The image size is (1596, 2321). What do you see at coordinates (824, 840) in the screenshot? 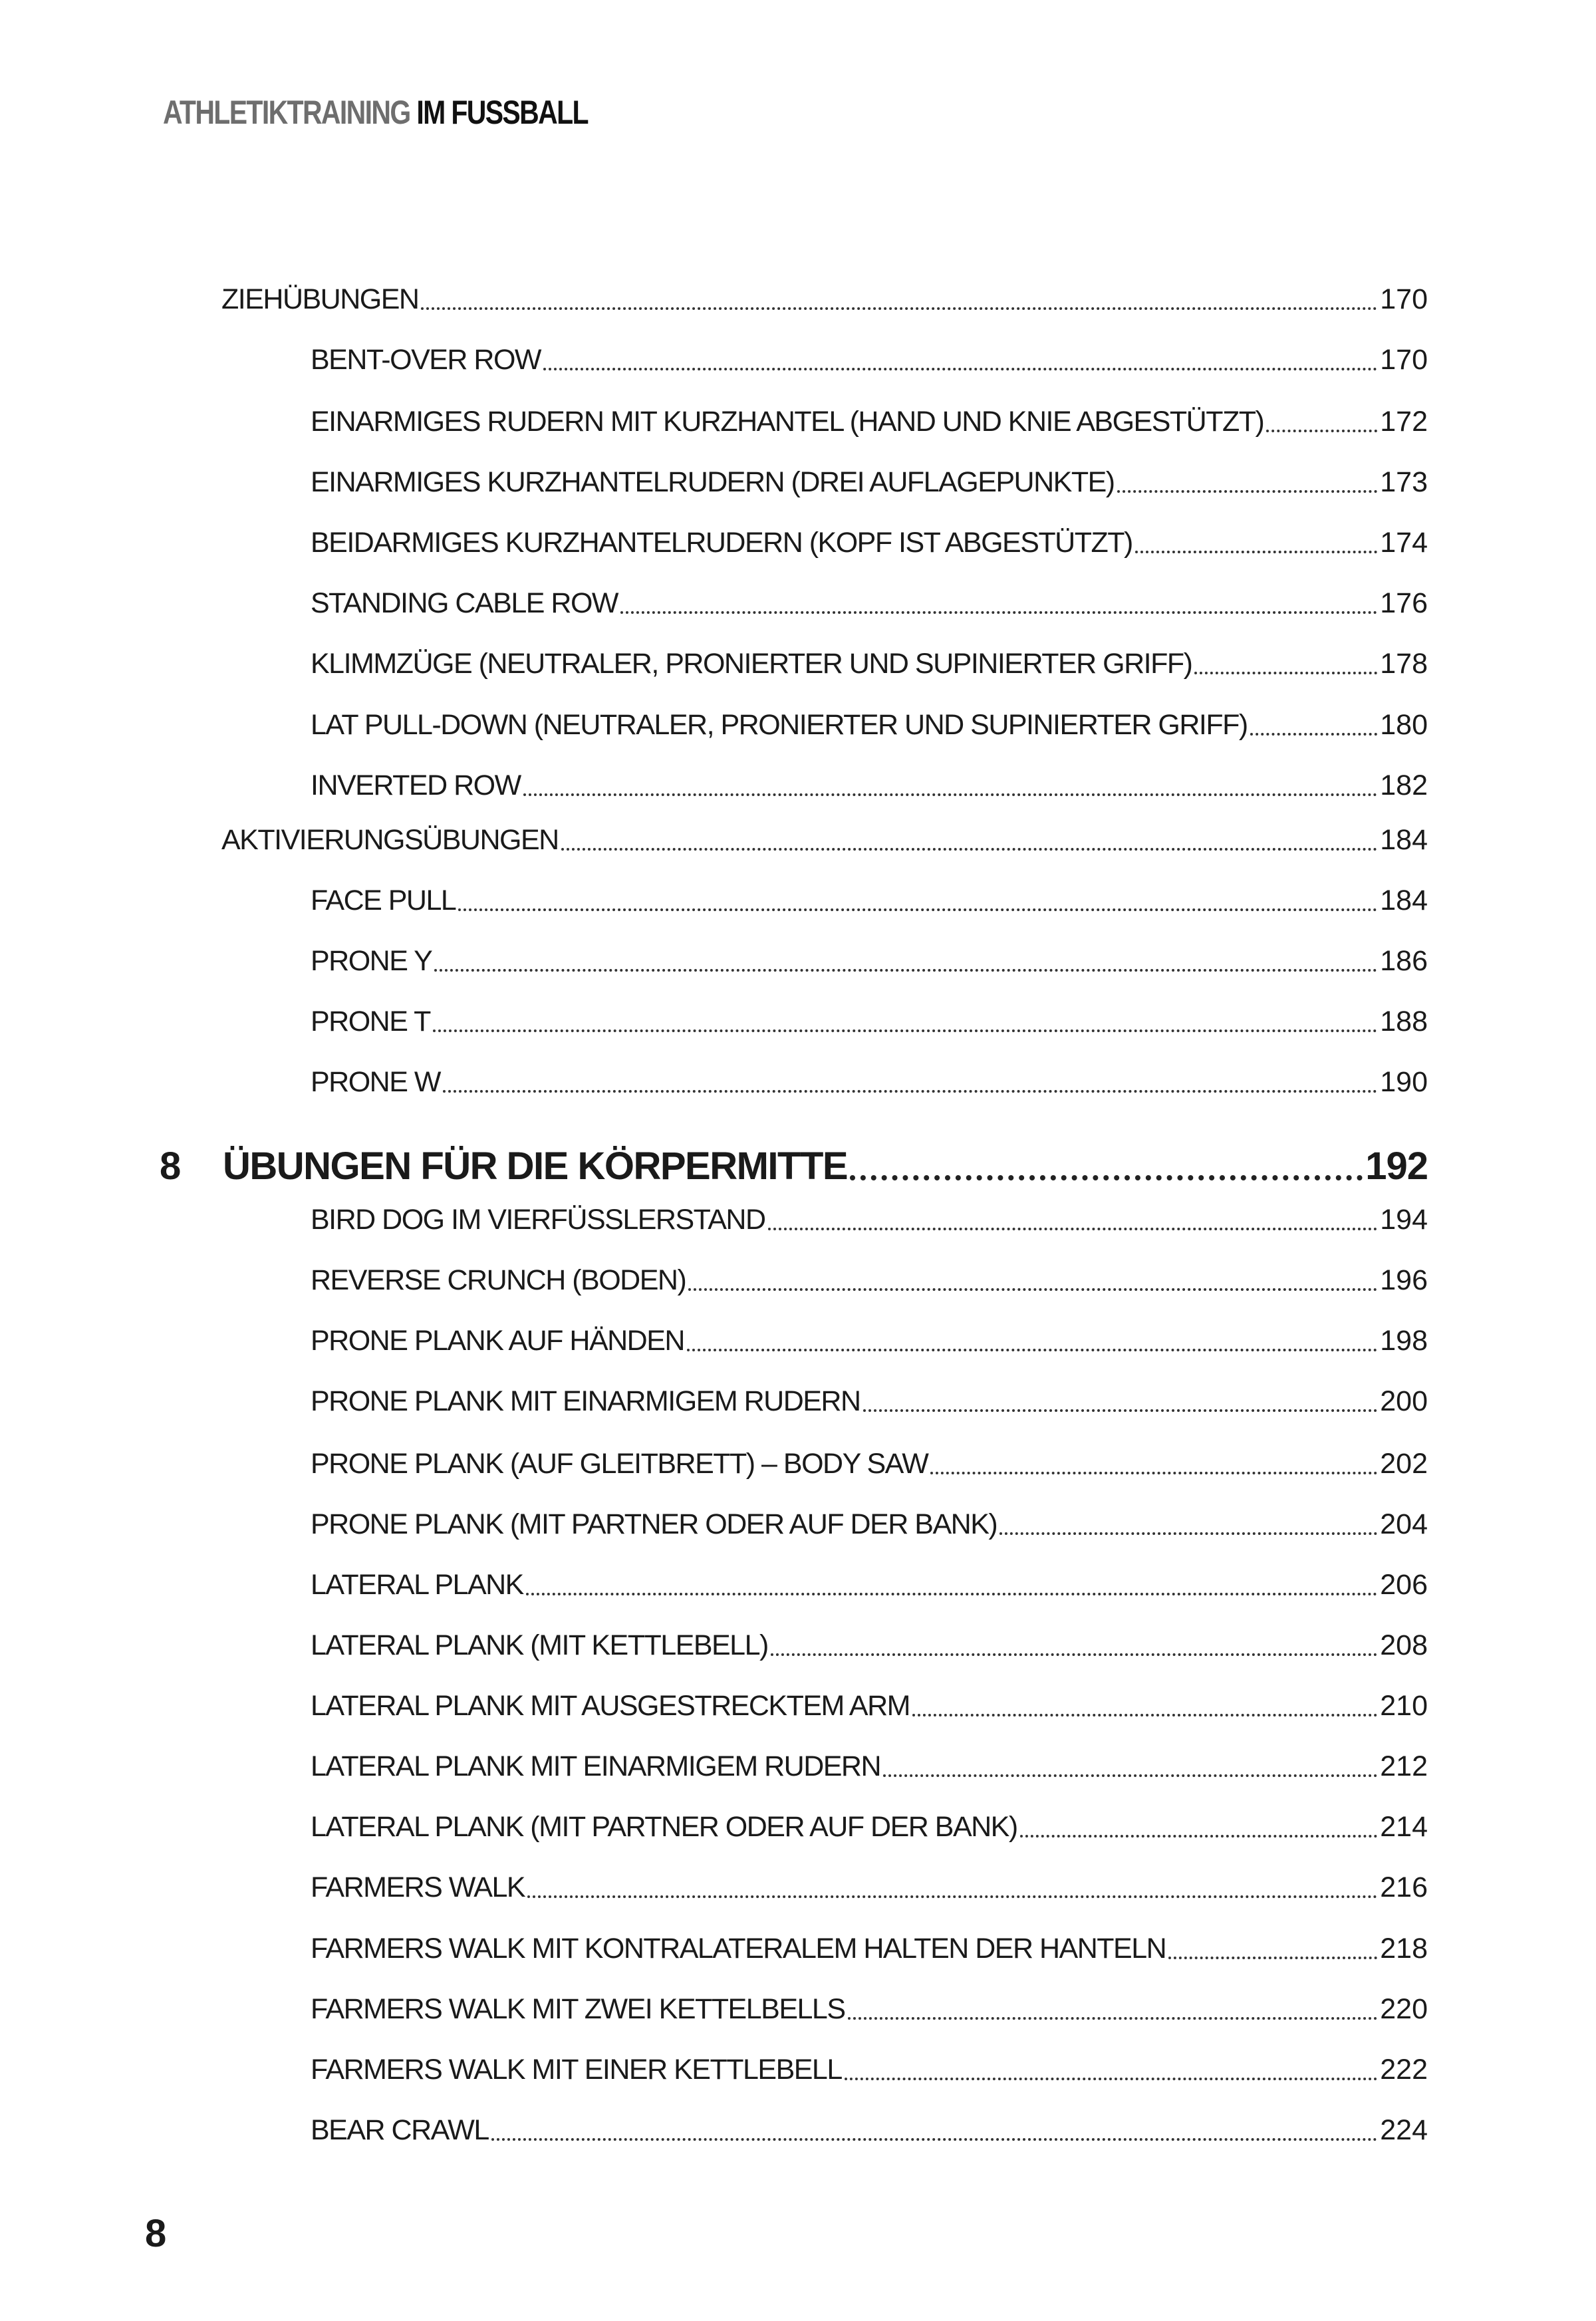
I see `toc-entry: AKTIVIERUNGSÜBUNGEN 184` at bounding box center [824, 840].